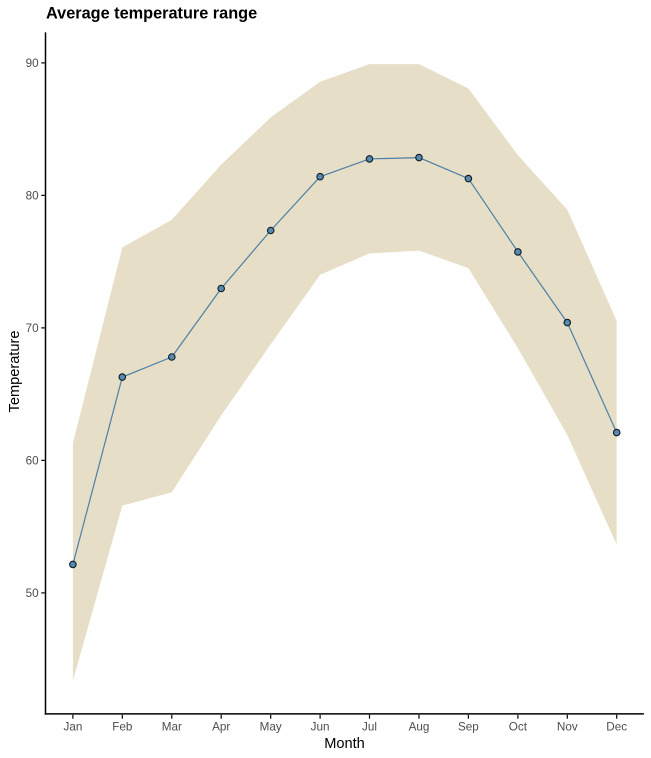 The height and width of the screenshot is (758, 651). What do you see at coordinates (518, 726) in the screenshot?
I see `svg-text: Oct` at bounding box center [518, 726].